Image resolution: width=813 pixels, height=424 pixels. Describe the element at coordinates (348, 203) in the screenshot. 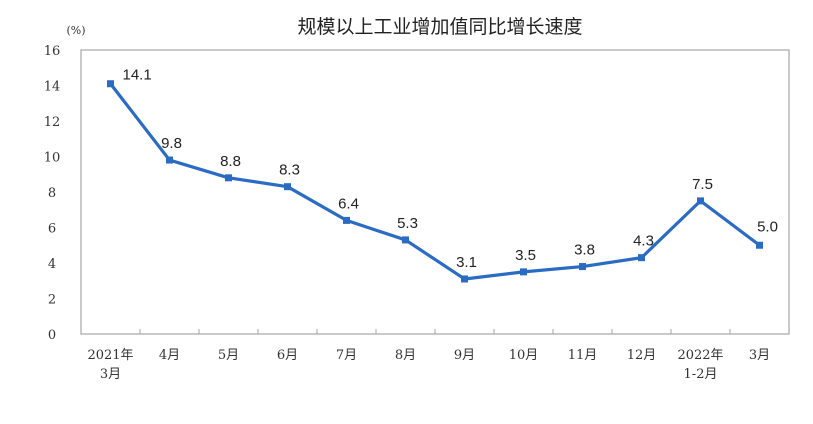

I see `data-label: 6.4` at that location.